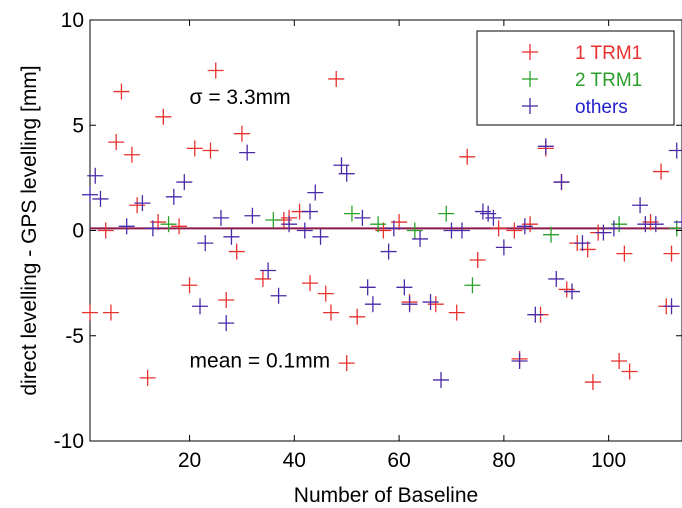 Image resolution: width=682 pixels, height=508 pixels. I want to click on y-tick-label: -5, so click(74, 336).